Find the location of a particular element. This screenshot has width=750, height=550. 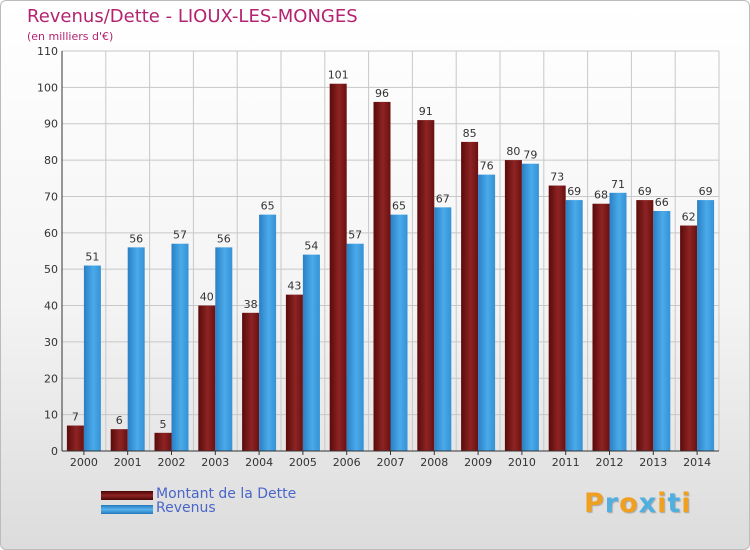

y-tick-label: 110 is located at coordinates (47, 51).